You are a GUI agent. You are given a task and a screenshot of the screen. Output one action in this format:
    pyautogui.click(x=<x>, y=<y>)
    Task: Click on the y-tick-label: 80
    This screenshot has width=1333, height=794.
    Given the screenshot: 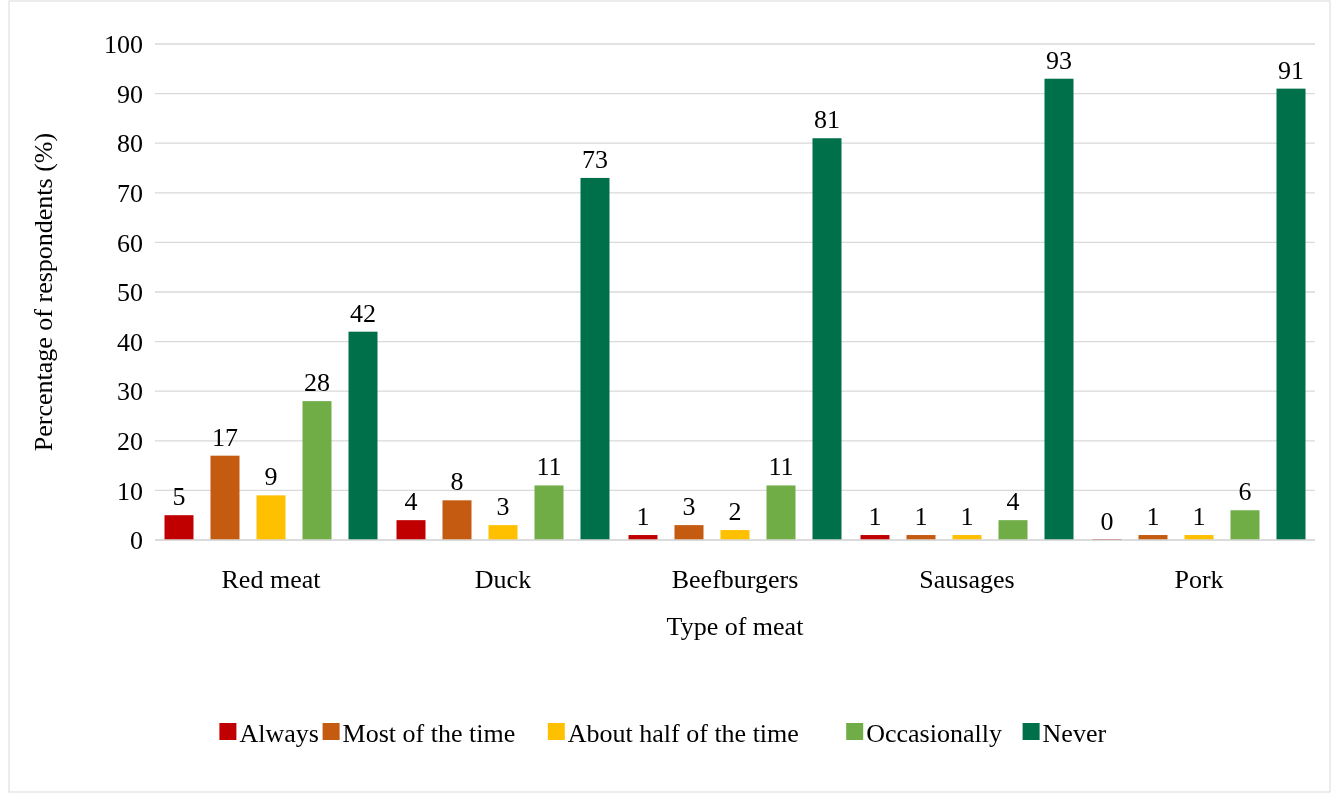 What is the action you would take?
    pyautogui.click(x=130, y=144)
    